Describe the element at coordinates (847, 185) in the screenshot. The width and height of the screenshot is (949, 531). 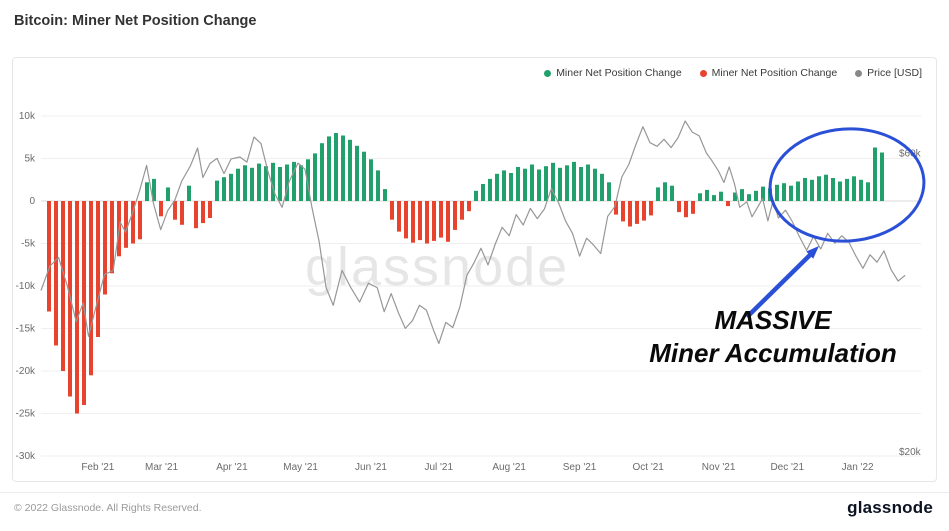
I see `annotation-ellipse` at that location.